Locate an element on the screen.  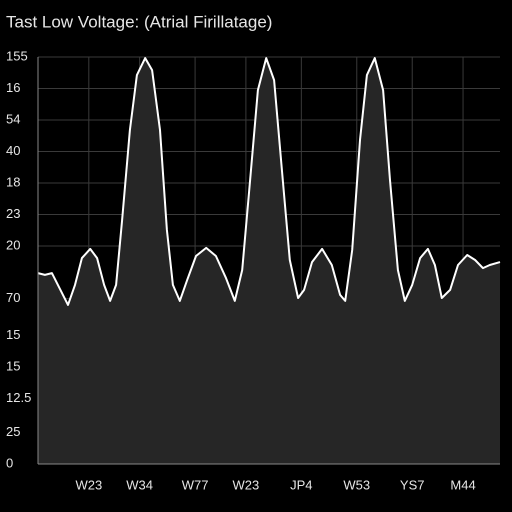
x-tick-label: JP4 is located at coordinates (301, 484).